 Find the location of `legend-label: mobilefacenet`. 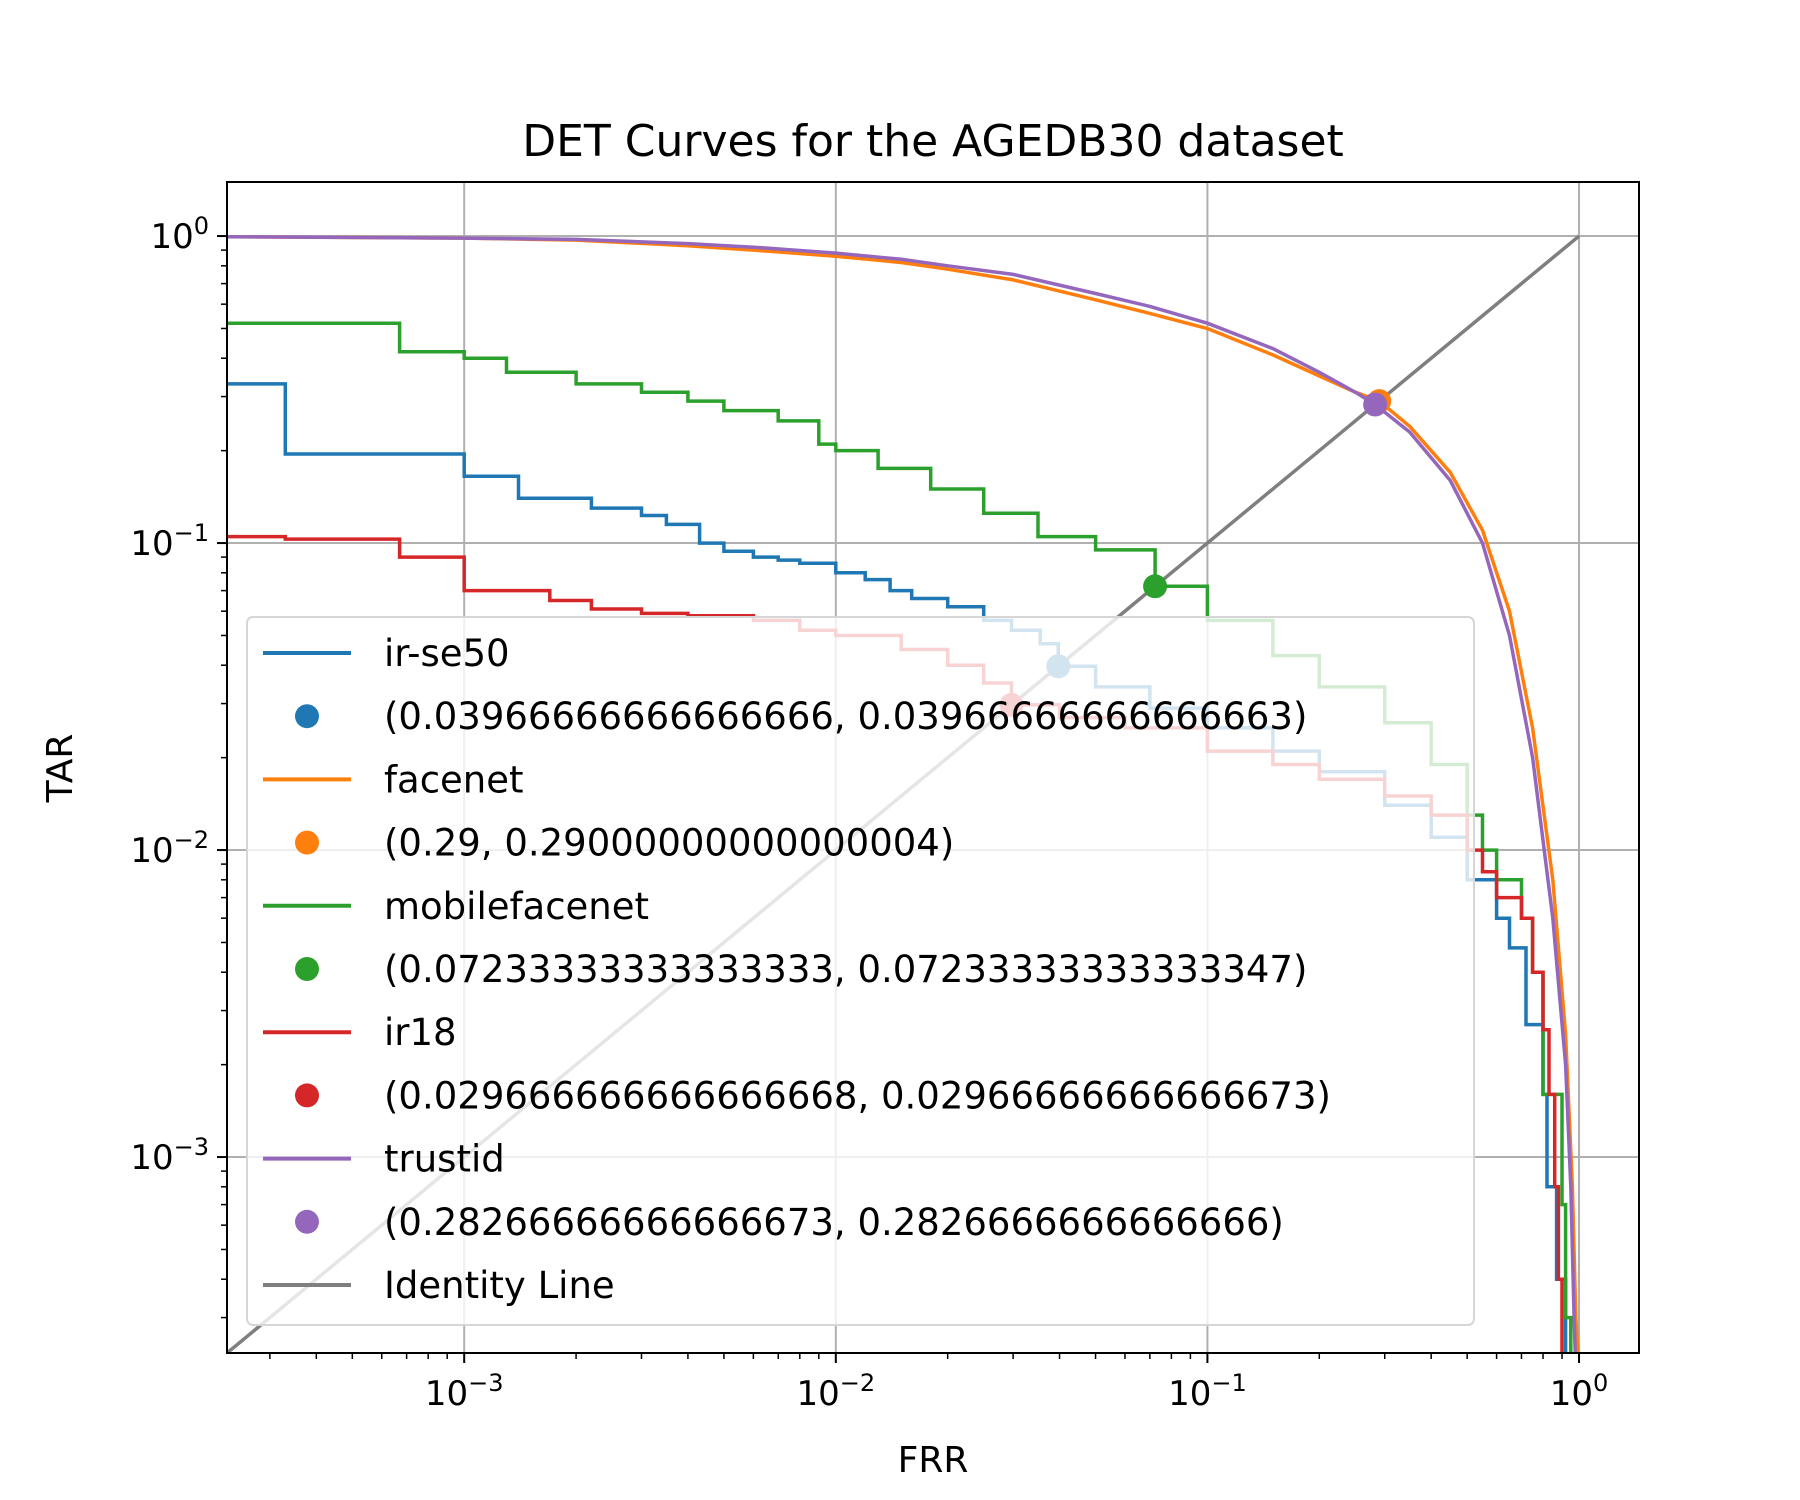

legend-label: mobilefacenet is located at coordinates (516, 906).